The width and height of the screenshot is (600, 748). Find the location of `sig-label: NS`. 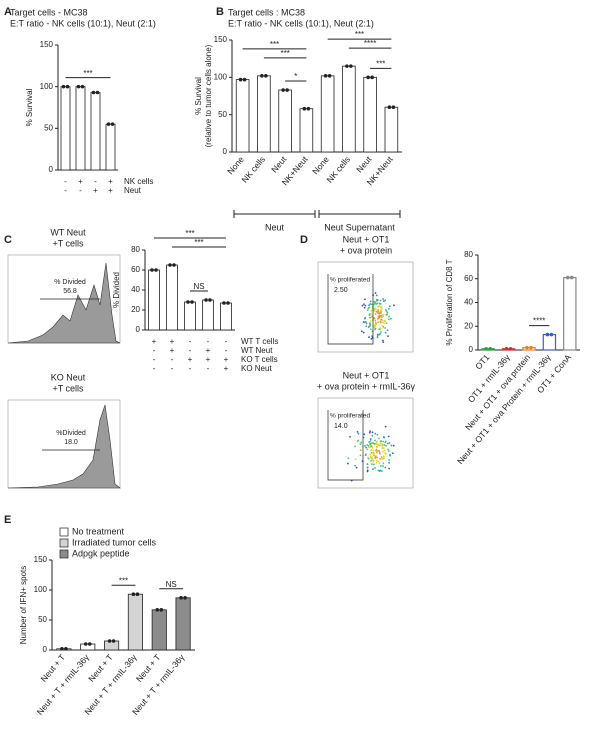

sig-label: NS is located at coordinates (198, 286).